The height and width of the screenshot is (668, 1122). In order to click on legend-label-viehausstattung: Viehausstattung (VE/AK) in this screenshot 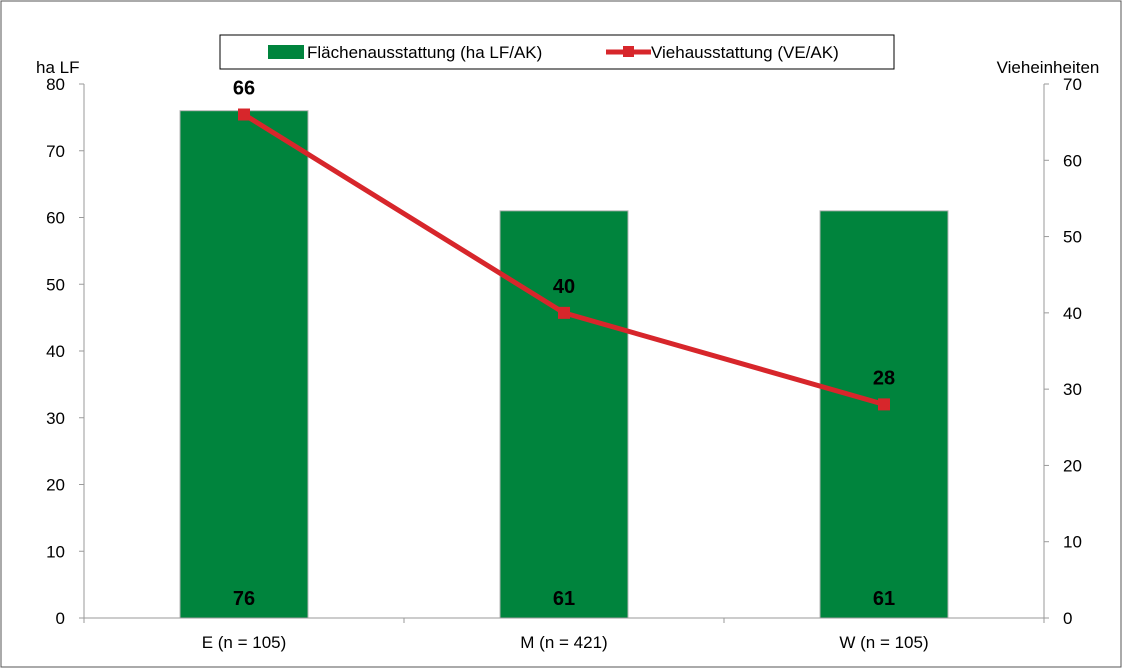, I will do `click(745, 52)`.